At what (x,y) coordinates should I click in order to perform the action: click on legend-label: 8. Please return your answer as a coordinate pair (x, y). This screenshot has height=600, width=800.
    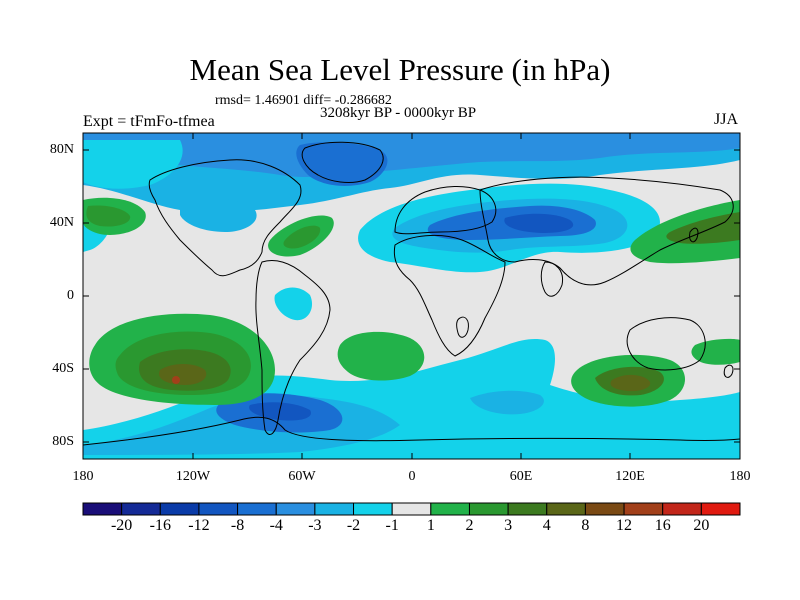
    Looking at the image, I should click on (585, 525).